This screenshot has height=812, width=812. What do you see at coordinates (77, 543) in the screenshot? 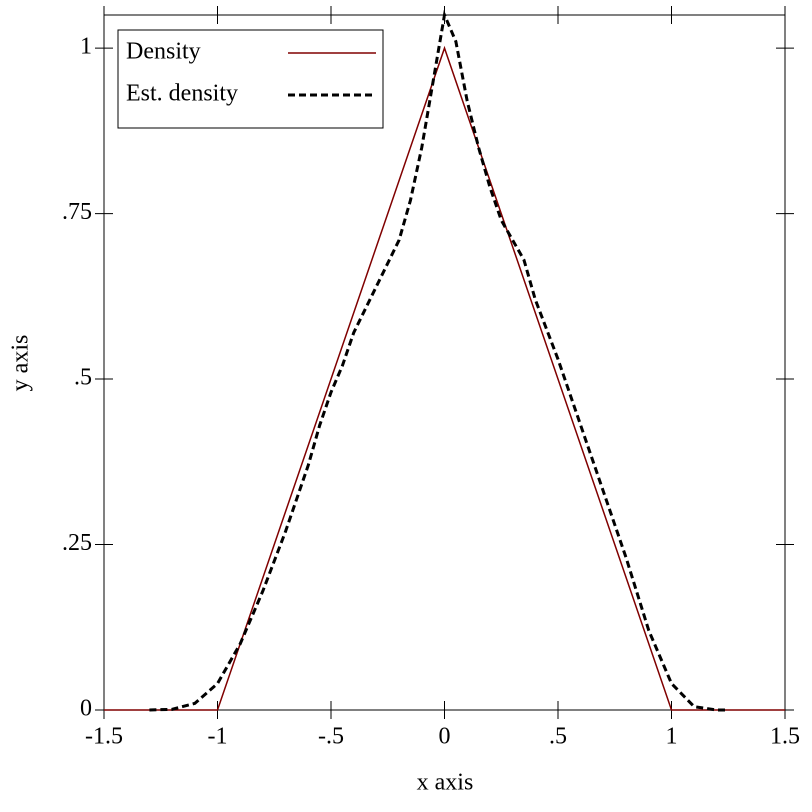
I see `y-tick-label: .25` at bounding box center [77, 543].